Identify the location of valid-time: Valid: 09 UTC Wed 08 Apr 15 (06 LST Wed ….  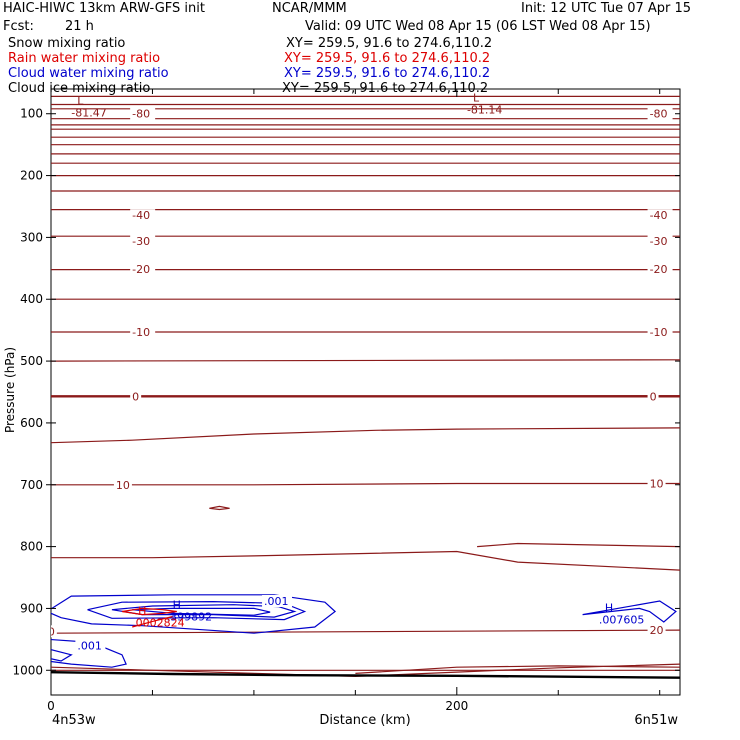
(478, 26).